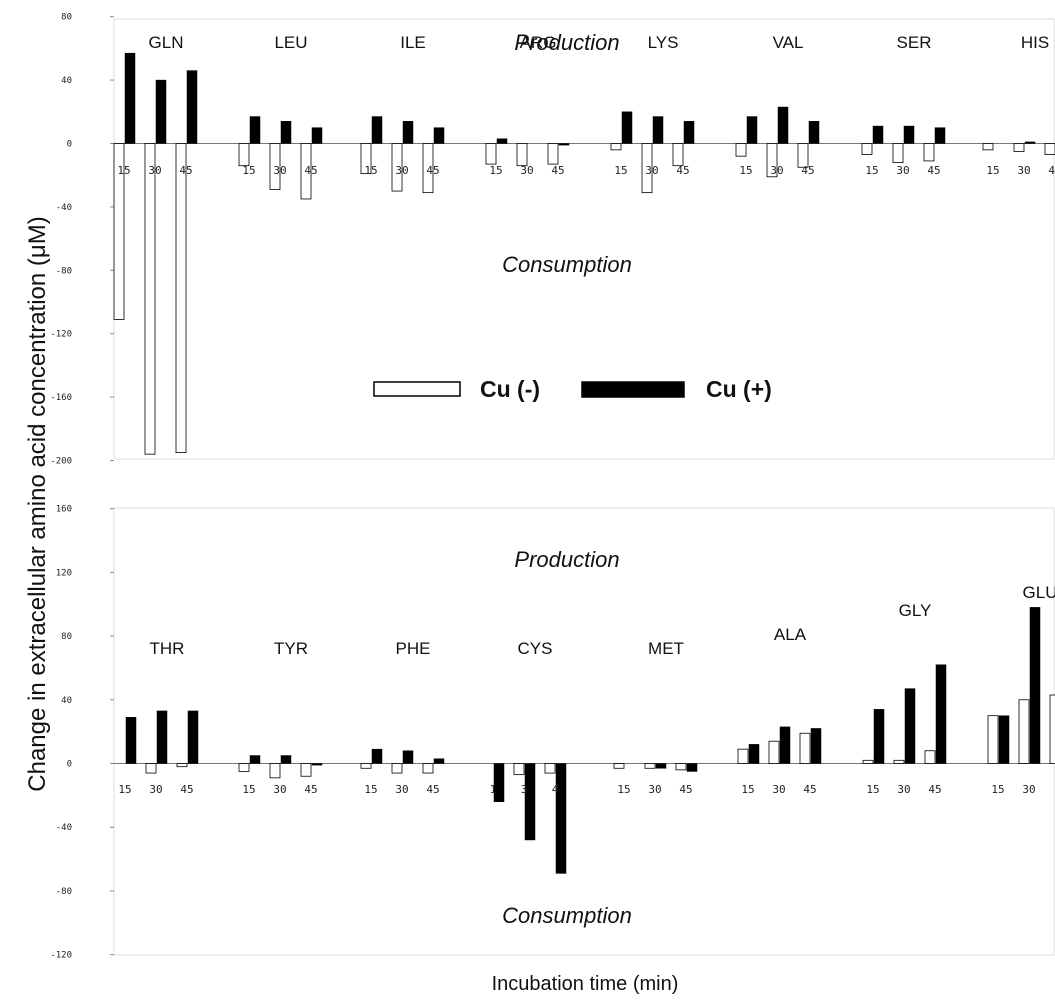 Image resolution: width=1055 pixels, height=1005 pixels. I want to click on group-label: LEU, so click(290, 42).